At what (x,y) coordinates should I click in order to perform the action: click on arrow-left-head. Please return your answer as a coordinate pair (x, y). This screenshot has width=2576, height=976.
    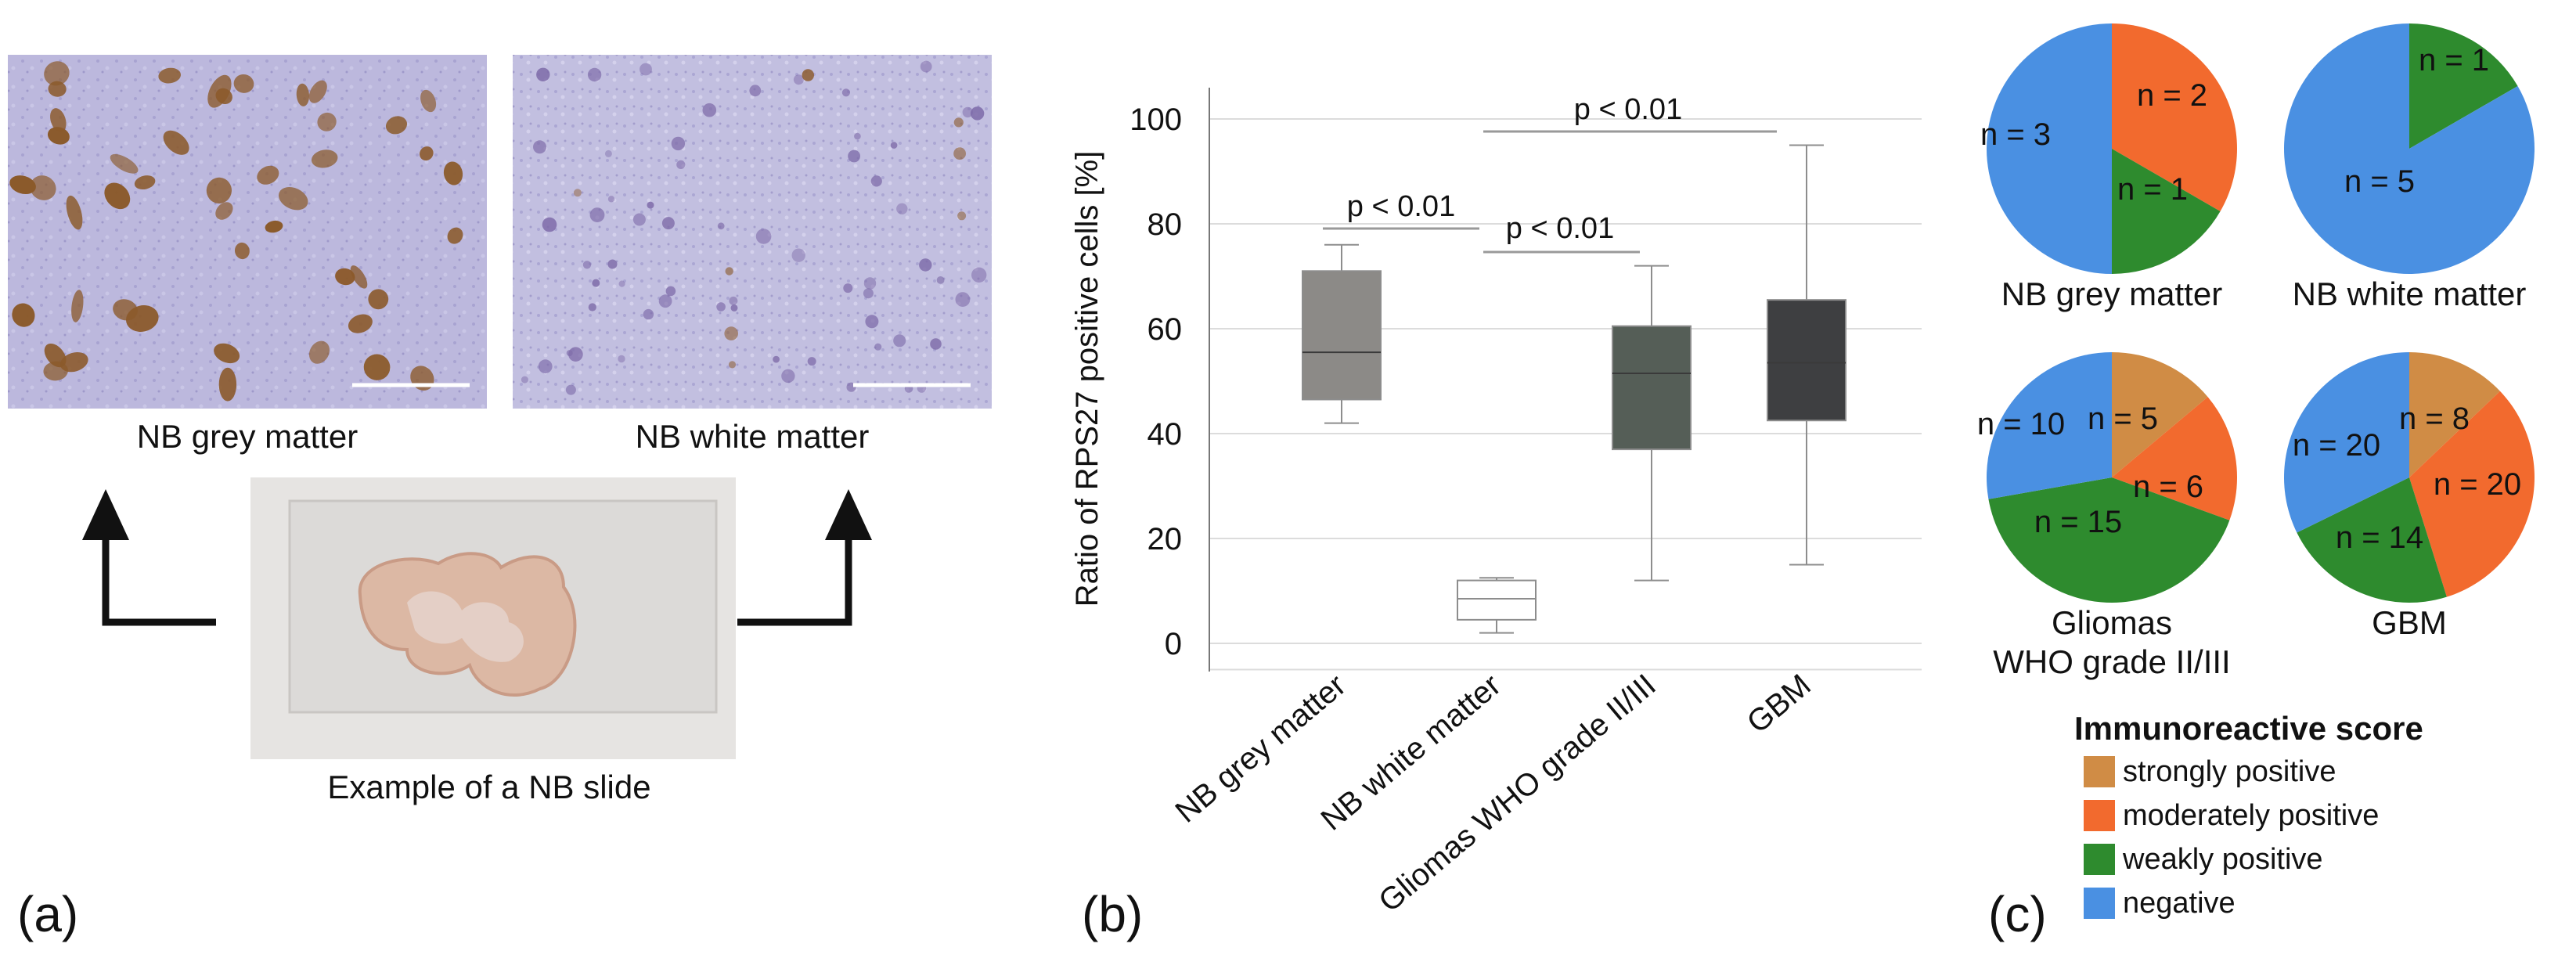
    Looking at the image, I should click on (105, 514).